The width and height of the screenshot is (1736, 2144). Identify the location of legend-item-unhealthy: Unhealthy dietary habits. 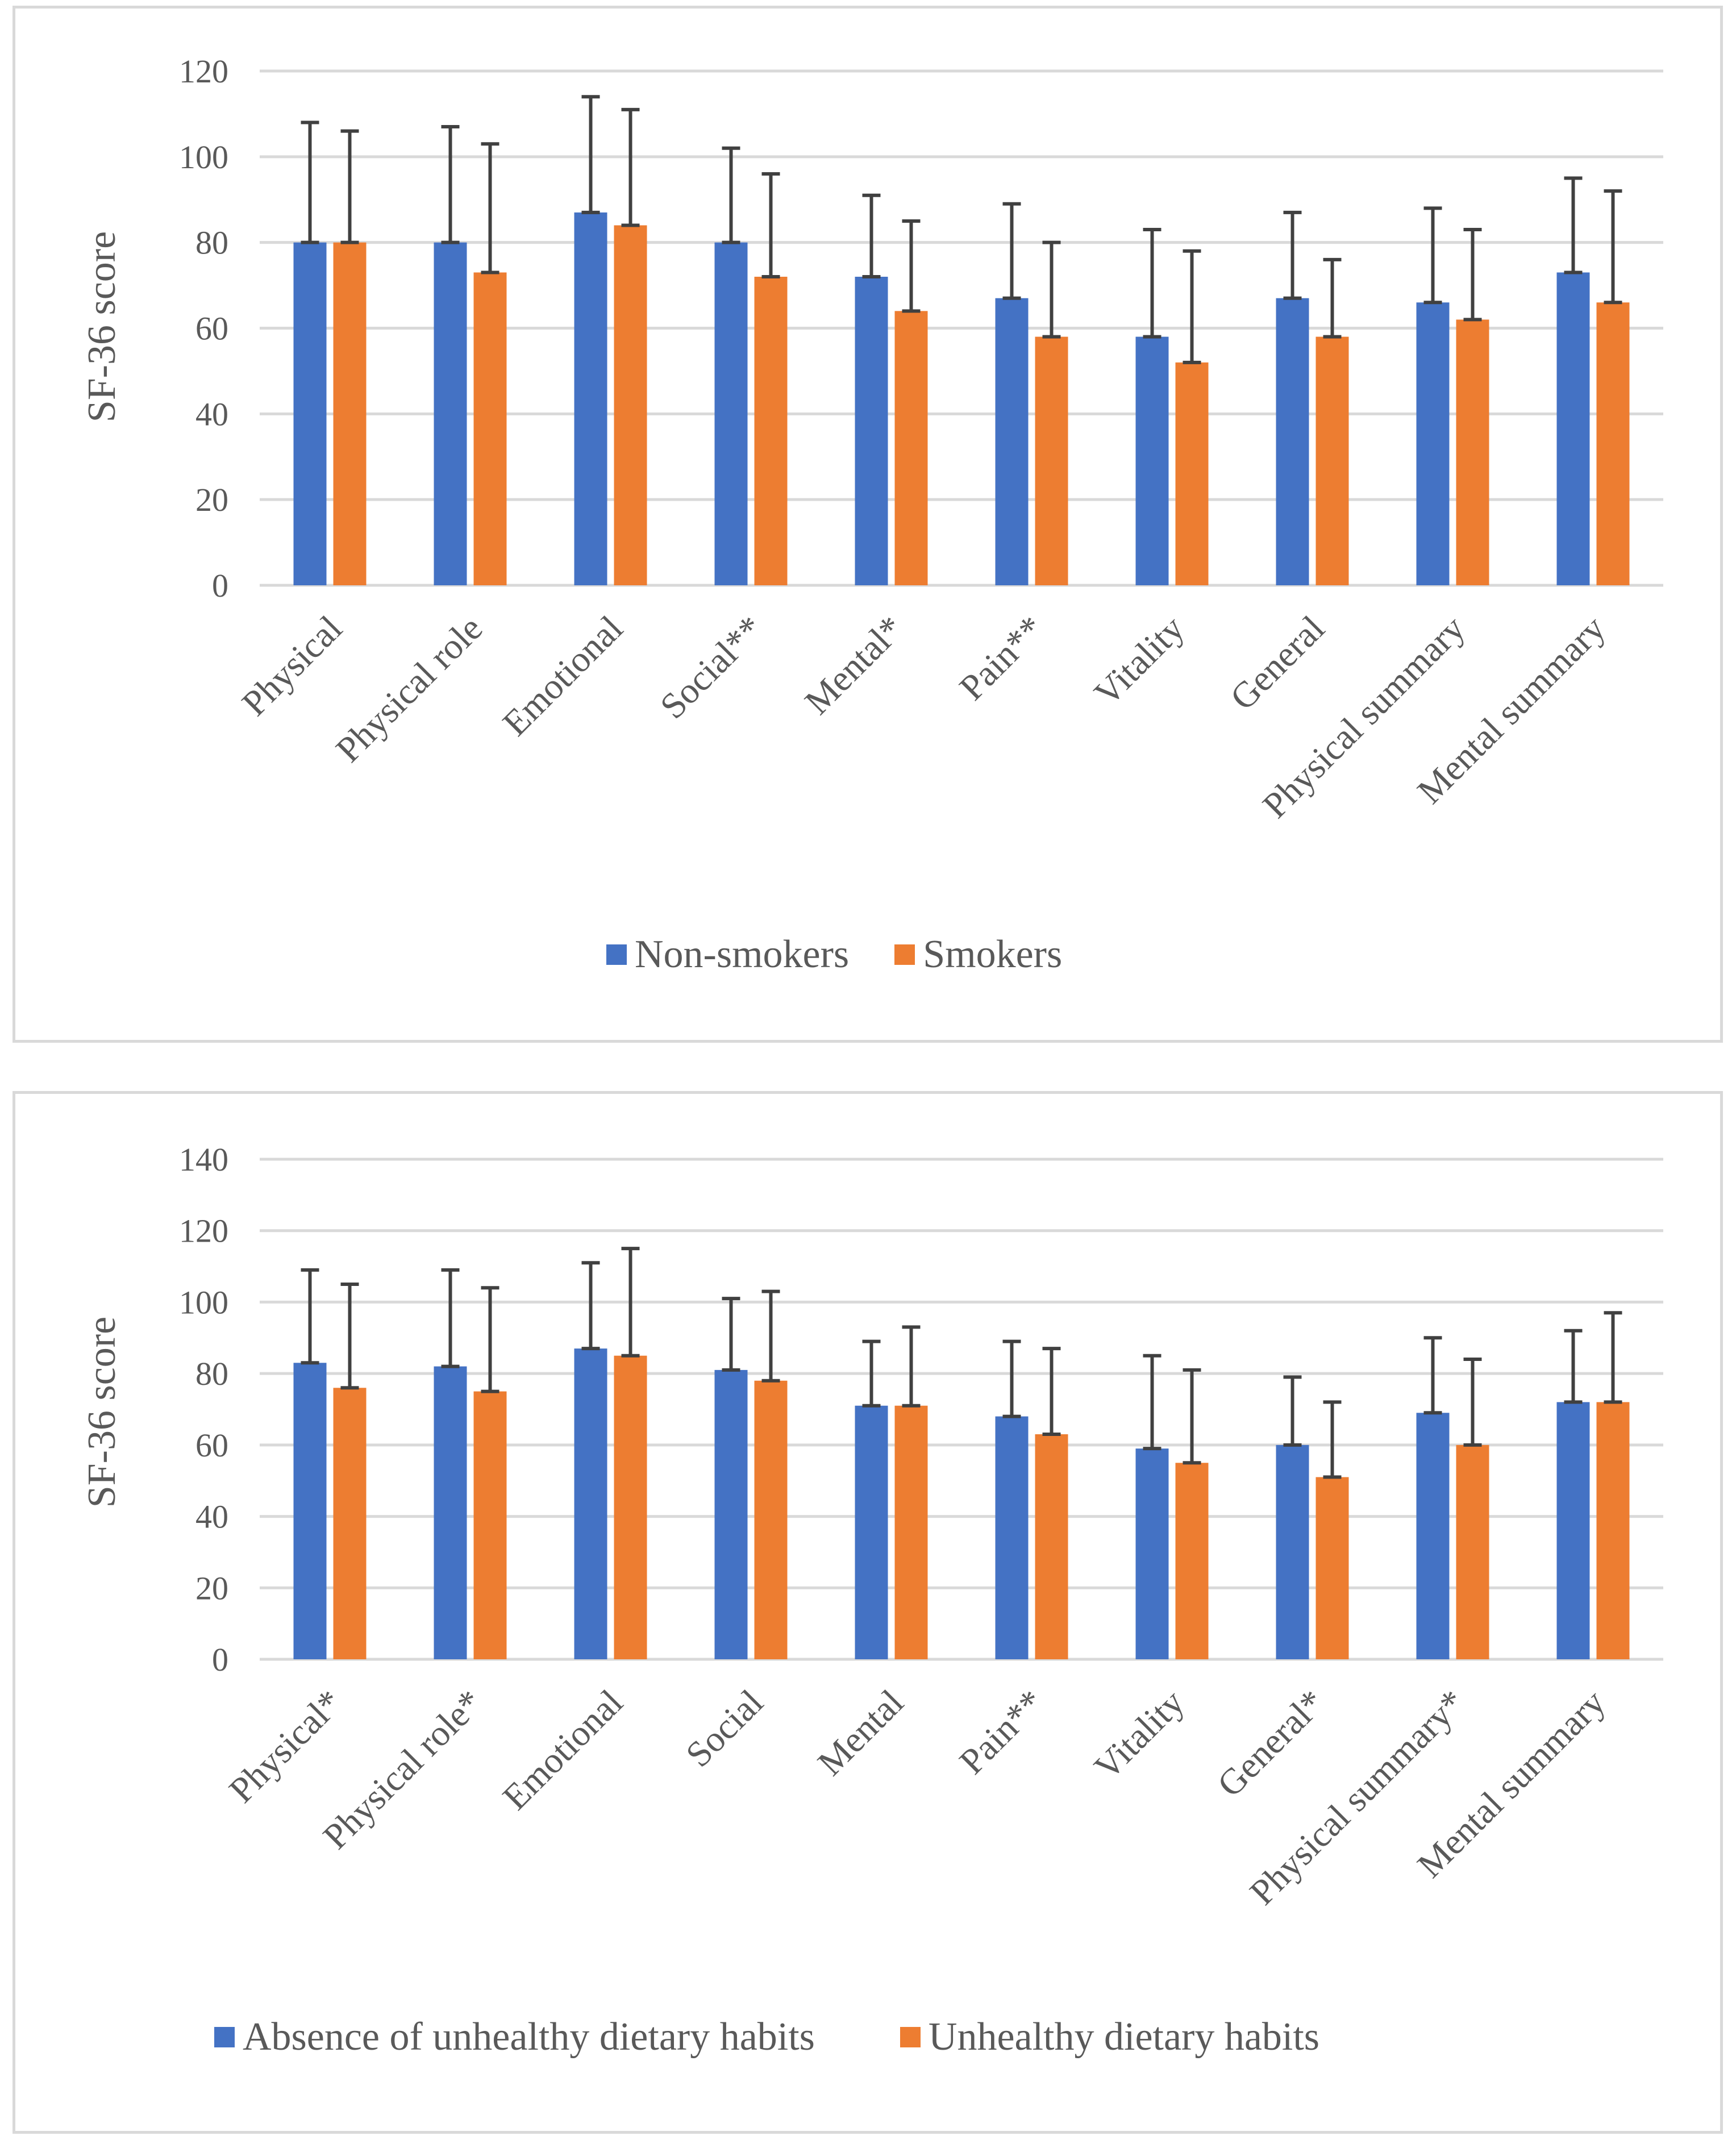
(1109, 2037).